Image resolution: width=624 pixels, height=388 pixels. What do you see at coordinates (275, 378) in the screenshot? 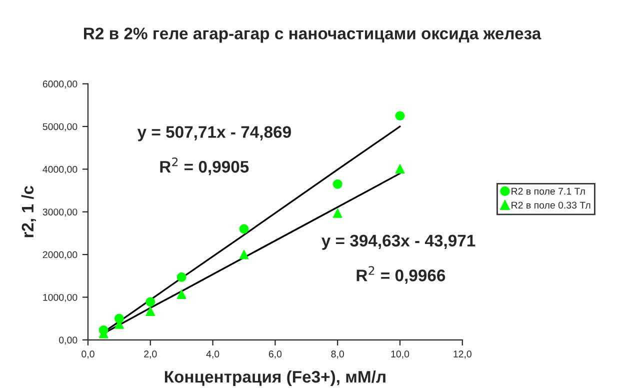
I see `x-axis-title: Концентрация (Fe3+), мМ/л` at bounding box center [275, 378].